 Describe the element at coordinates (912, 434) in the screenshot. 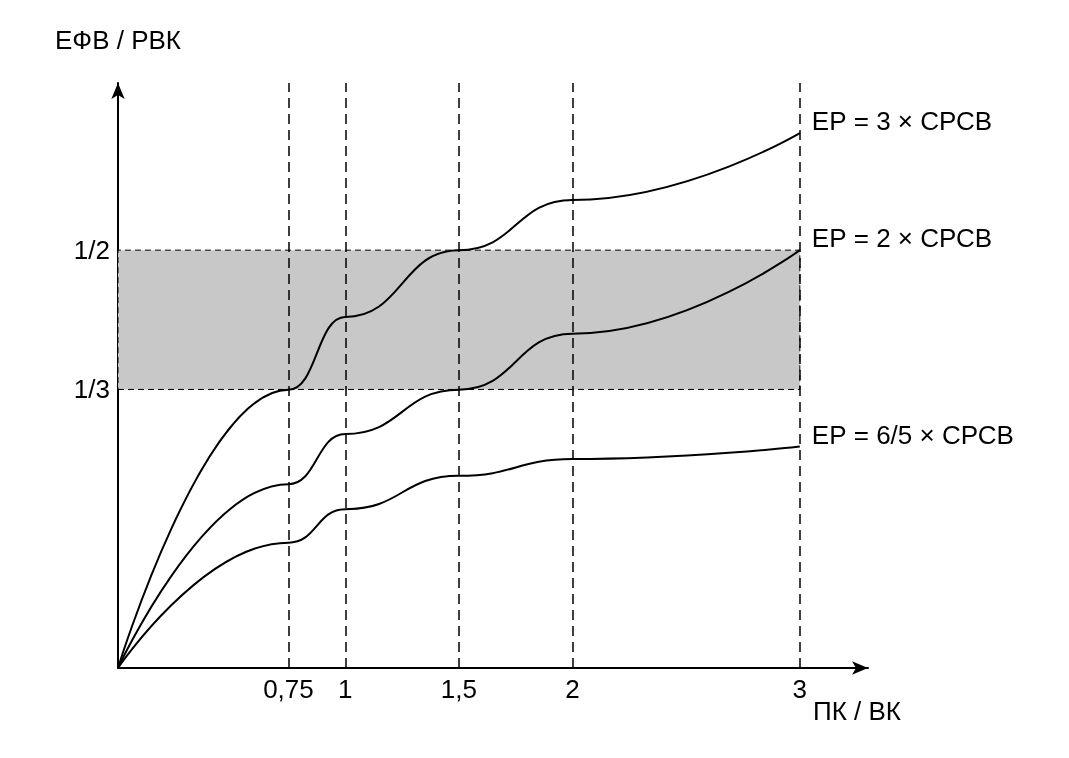

I see `series-label: ЕР = 6/5 × СРСВ` at that location.